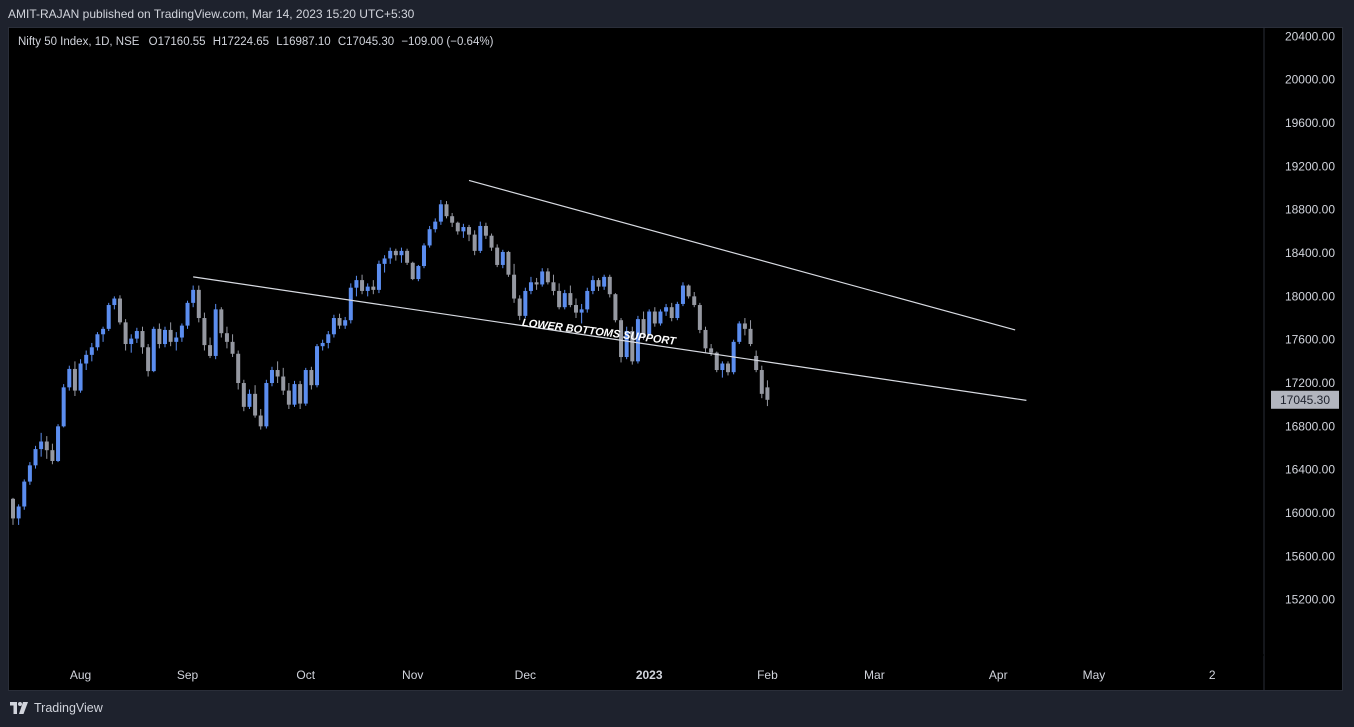 The width and height of the screenshot is (1354, 727). I want to click on trendline-upper-resistance, so click(742, 255).